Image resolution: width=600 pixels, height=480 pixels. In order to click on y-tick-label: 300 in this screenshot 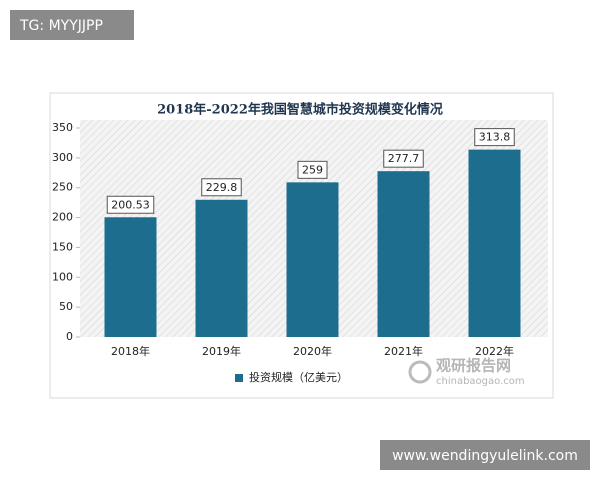, I will do `click(62, 157)`.